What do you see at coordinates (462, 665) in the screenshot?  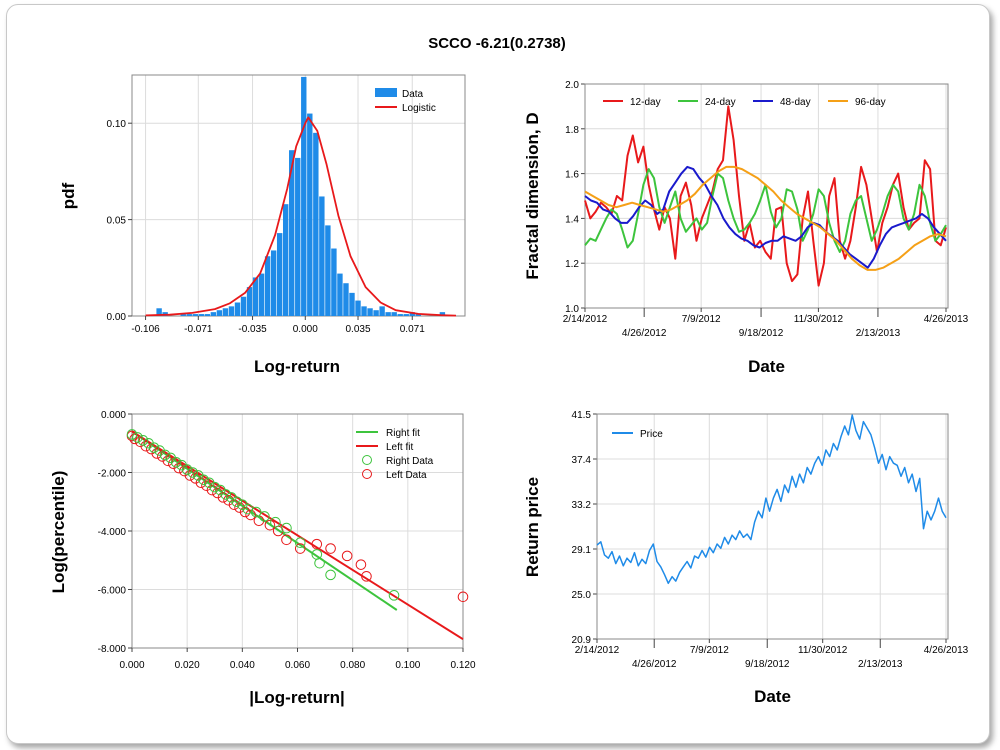 I see `x-tick-label: 0.120` at bounding box center [462, 665].